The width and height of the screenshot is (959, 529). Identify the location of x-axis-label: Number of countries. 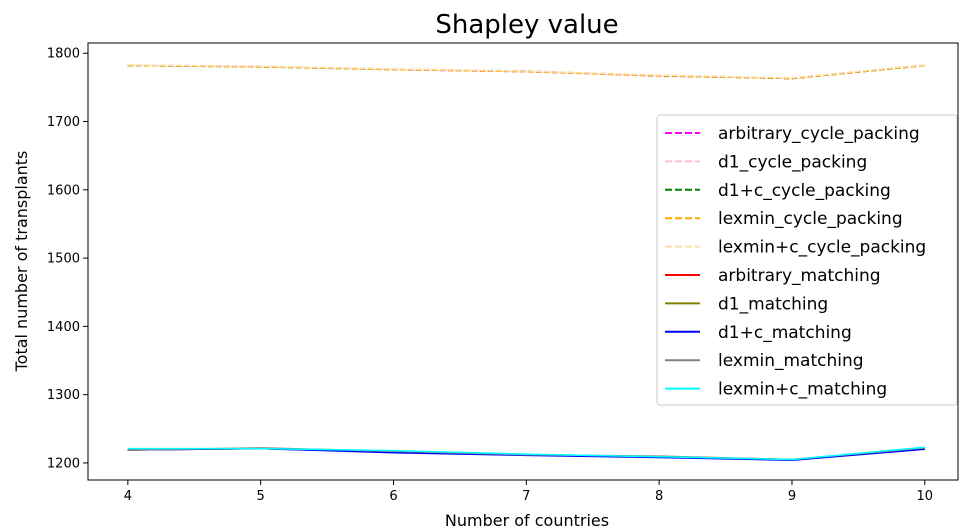
(527, 520).